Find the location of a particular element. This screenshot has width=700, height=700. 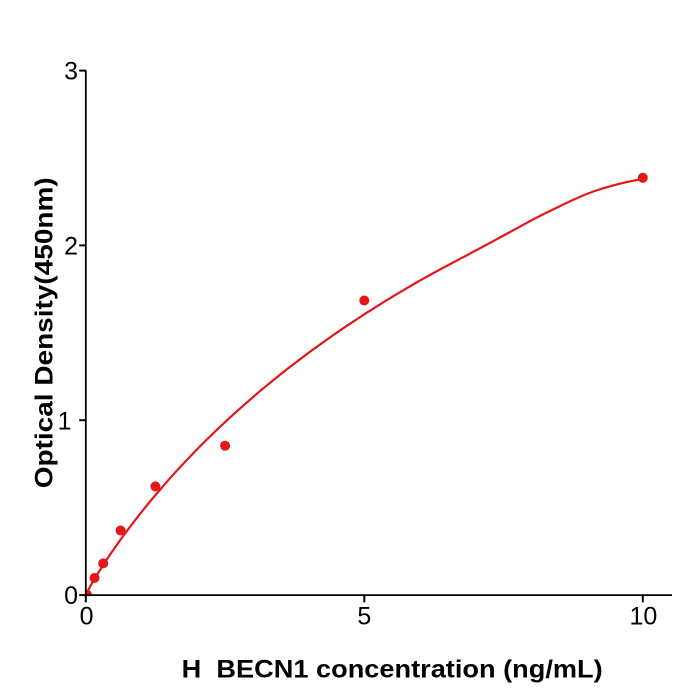

svg-text: H BECN1 concentration (ng/mL) is located at coordinates (392, 670).